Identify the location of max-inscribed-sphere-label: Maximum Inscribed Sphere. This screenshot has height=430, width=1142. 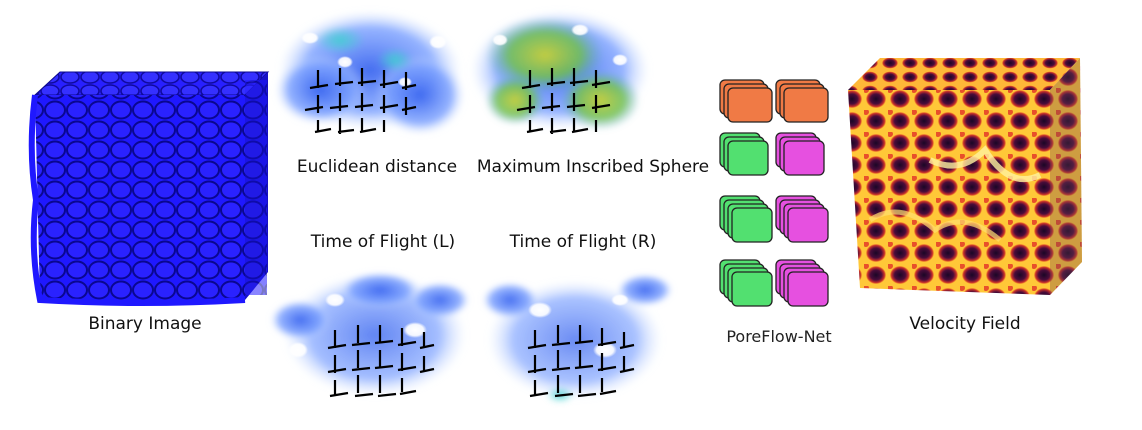
(593, 167).